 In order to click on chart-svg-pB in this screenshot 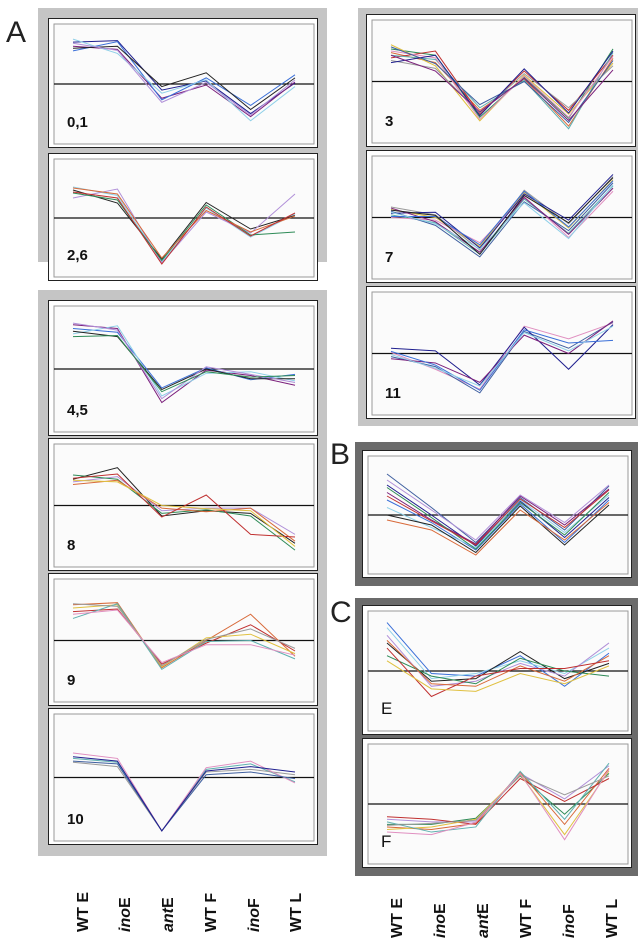, I will do `click(498, 515)`.